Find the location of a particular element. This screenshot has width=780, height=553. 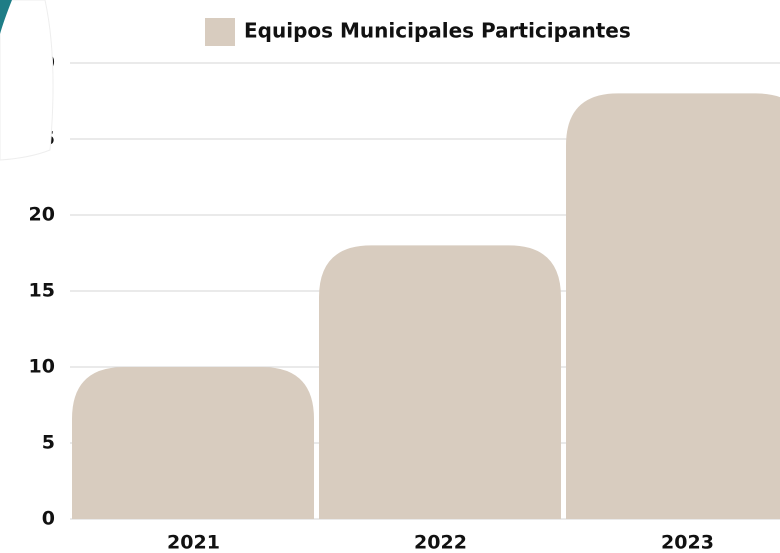

x-tick-label: 2021 is located at coordinates (193, 542).